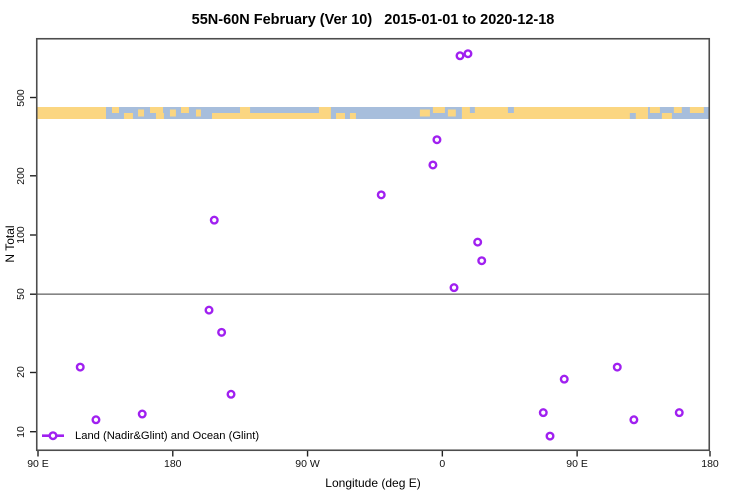 The image size is (750, 500). What do you see at coordinates (21, 372) in the screenshot?
I see `y-tick-label: 20` at bounding box center [21, 372].